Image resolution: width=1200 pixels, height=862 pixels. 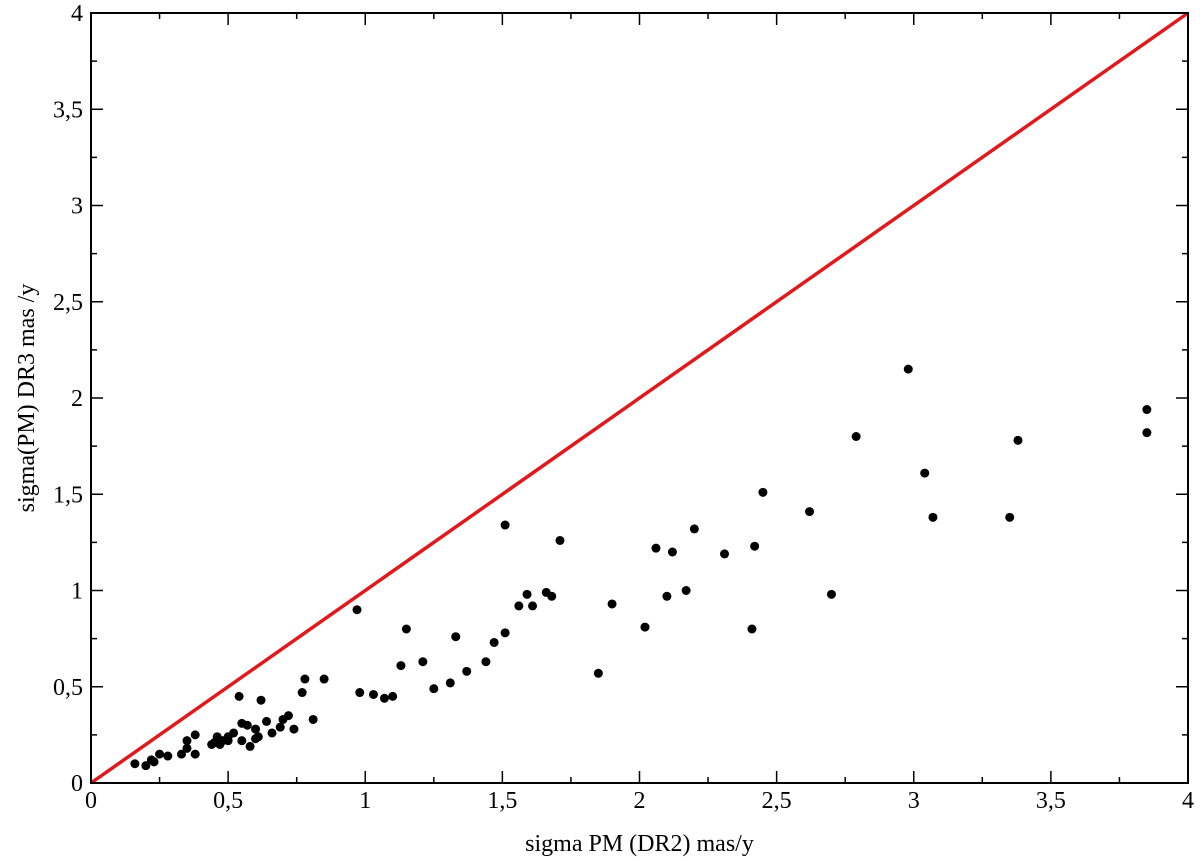 What do you see at coordinates (68, 110) in the screenshot?
I see `y-tick-label: 3,5` at bounding box center [68, 110].